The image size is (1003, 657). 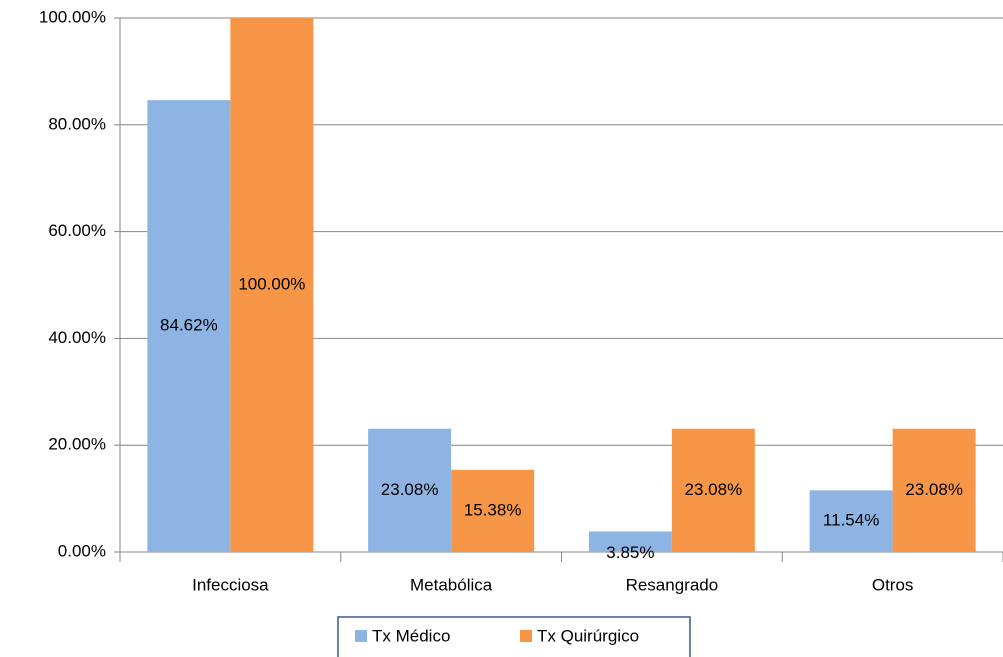 I want to click on data-label: 11.54%, so click(x=851, y=520).